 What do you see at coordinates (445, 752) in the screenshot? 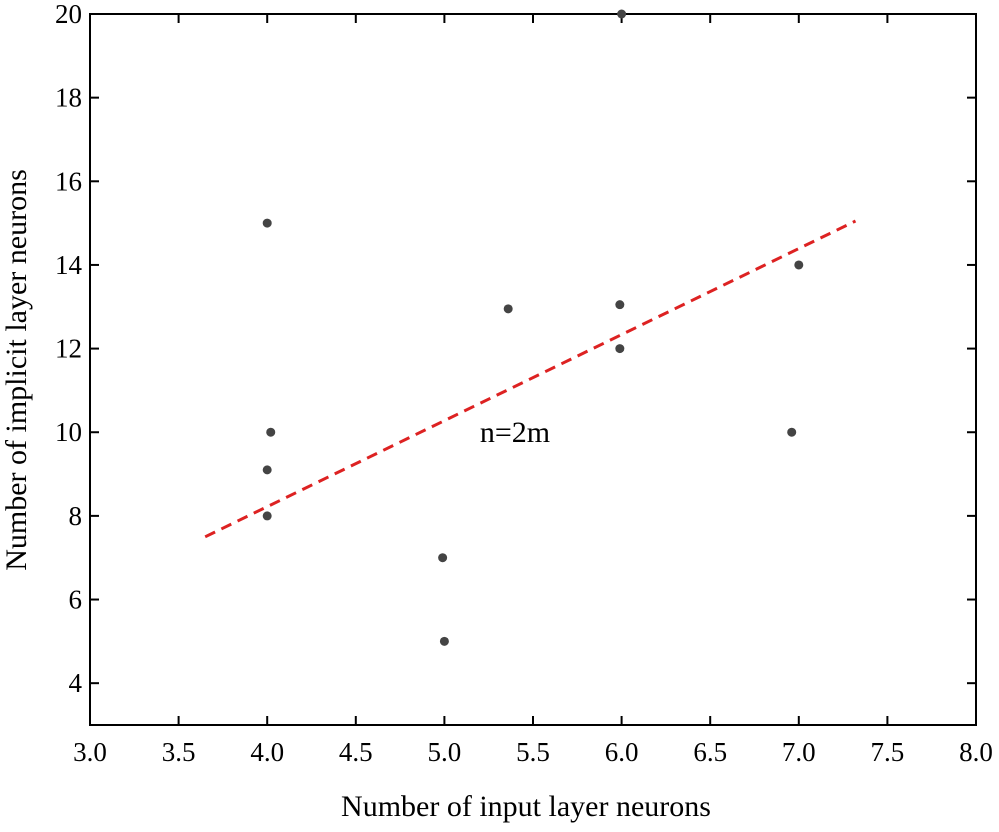
I see `x-tick-label: 5.0` at bounding box center [445, 752].